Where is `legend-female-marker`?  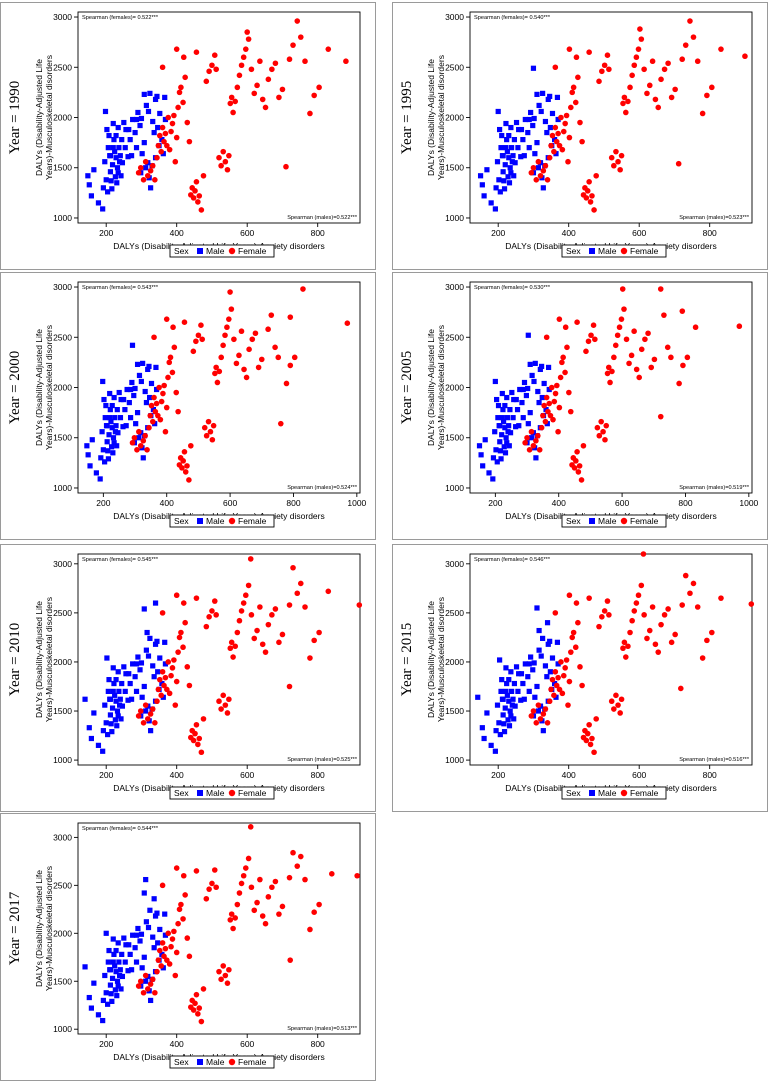 legend-female-marker is located at coordinates (232, 1062).